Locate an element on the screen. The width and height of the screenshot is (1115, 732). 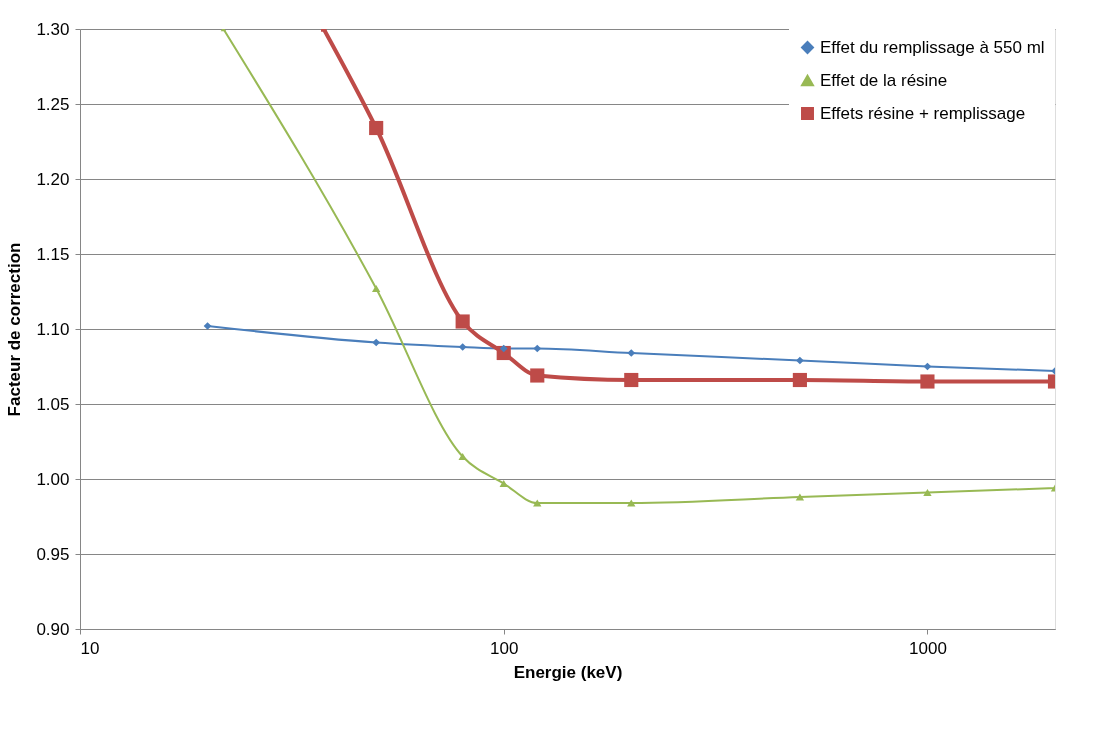
x-tick-label: 10 is located at coordinates (90, 648).